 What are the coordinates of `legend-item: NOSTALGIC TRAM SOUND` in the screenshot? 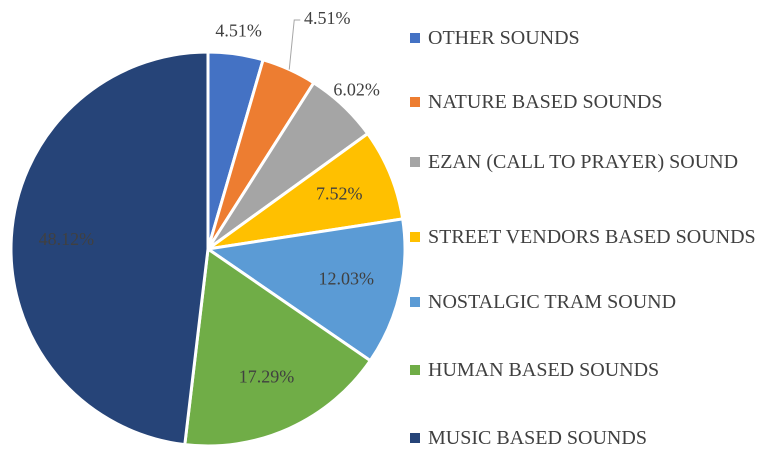 It's located at (586, 302).